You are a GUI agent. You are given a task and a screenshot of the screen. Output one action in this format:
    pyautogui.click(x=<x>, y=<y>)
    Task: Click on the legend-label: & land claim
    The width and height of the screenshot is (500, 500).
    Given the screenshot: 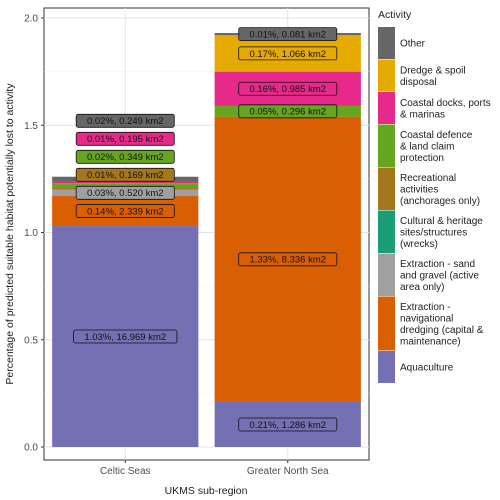 What is the action you would take?
    pyautogui.click(x=427, y=146)
    